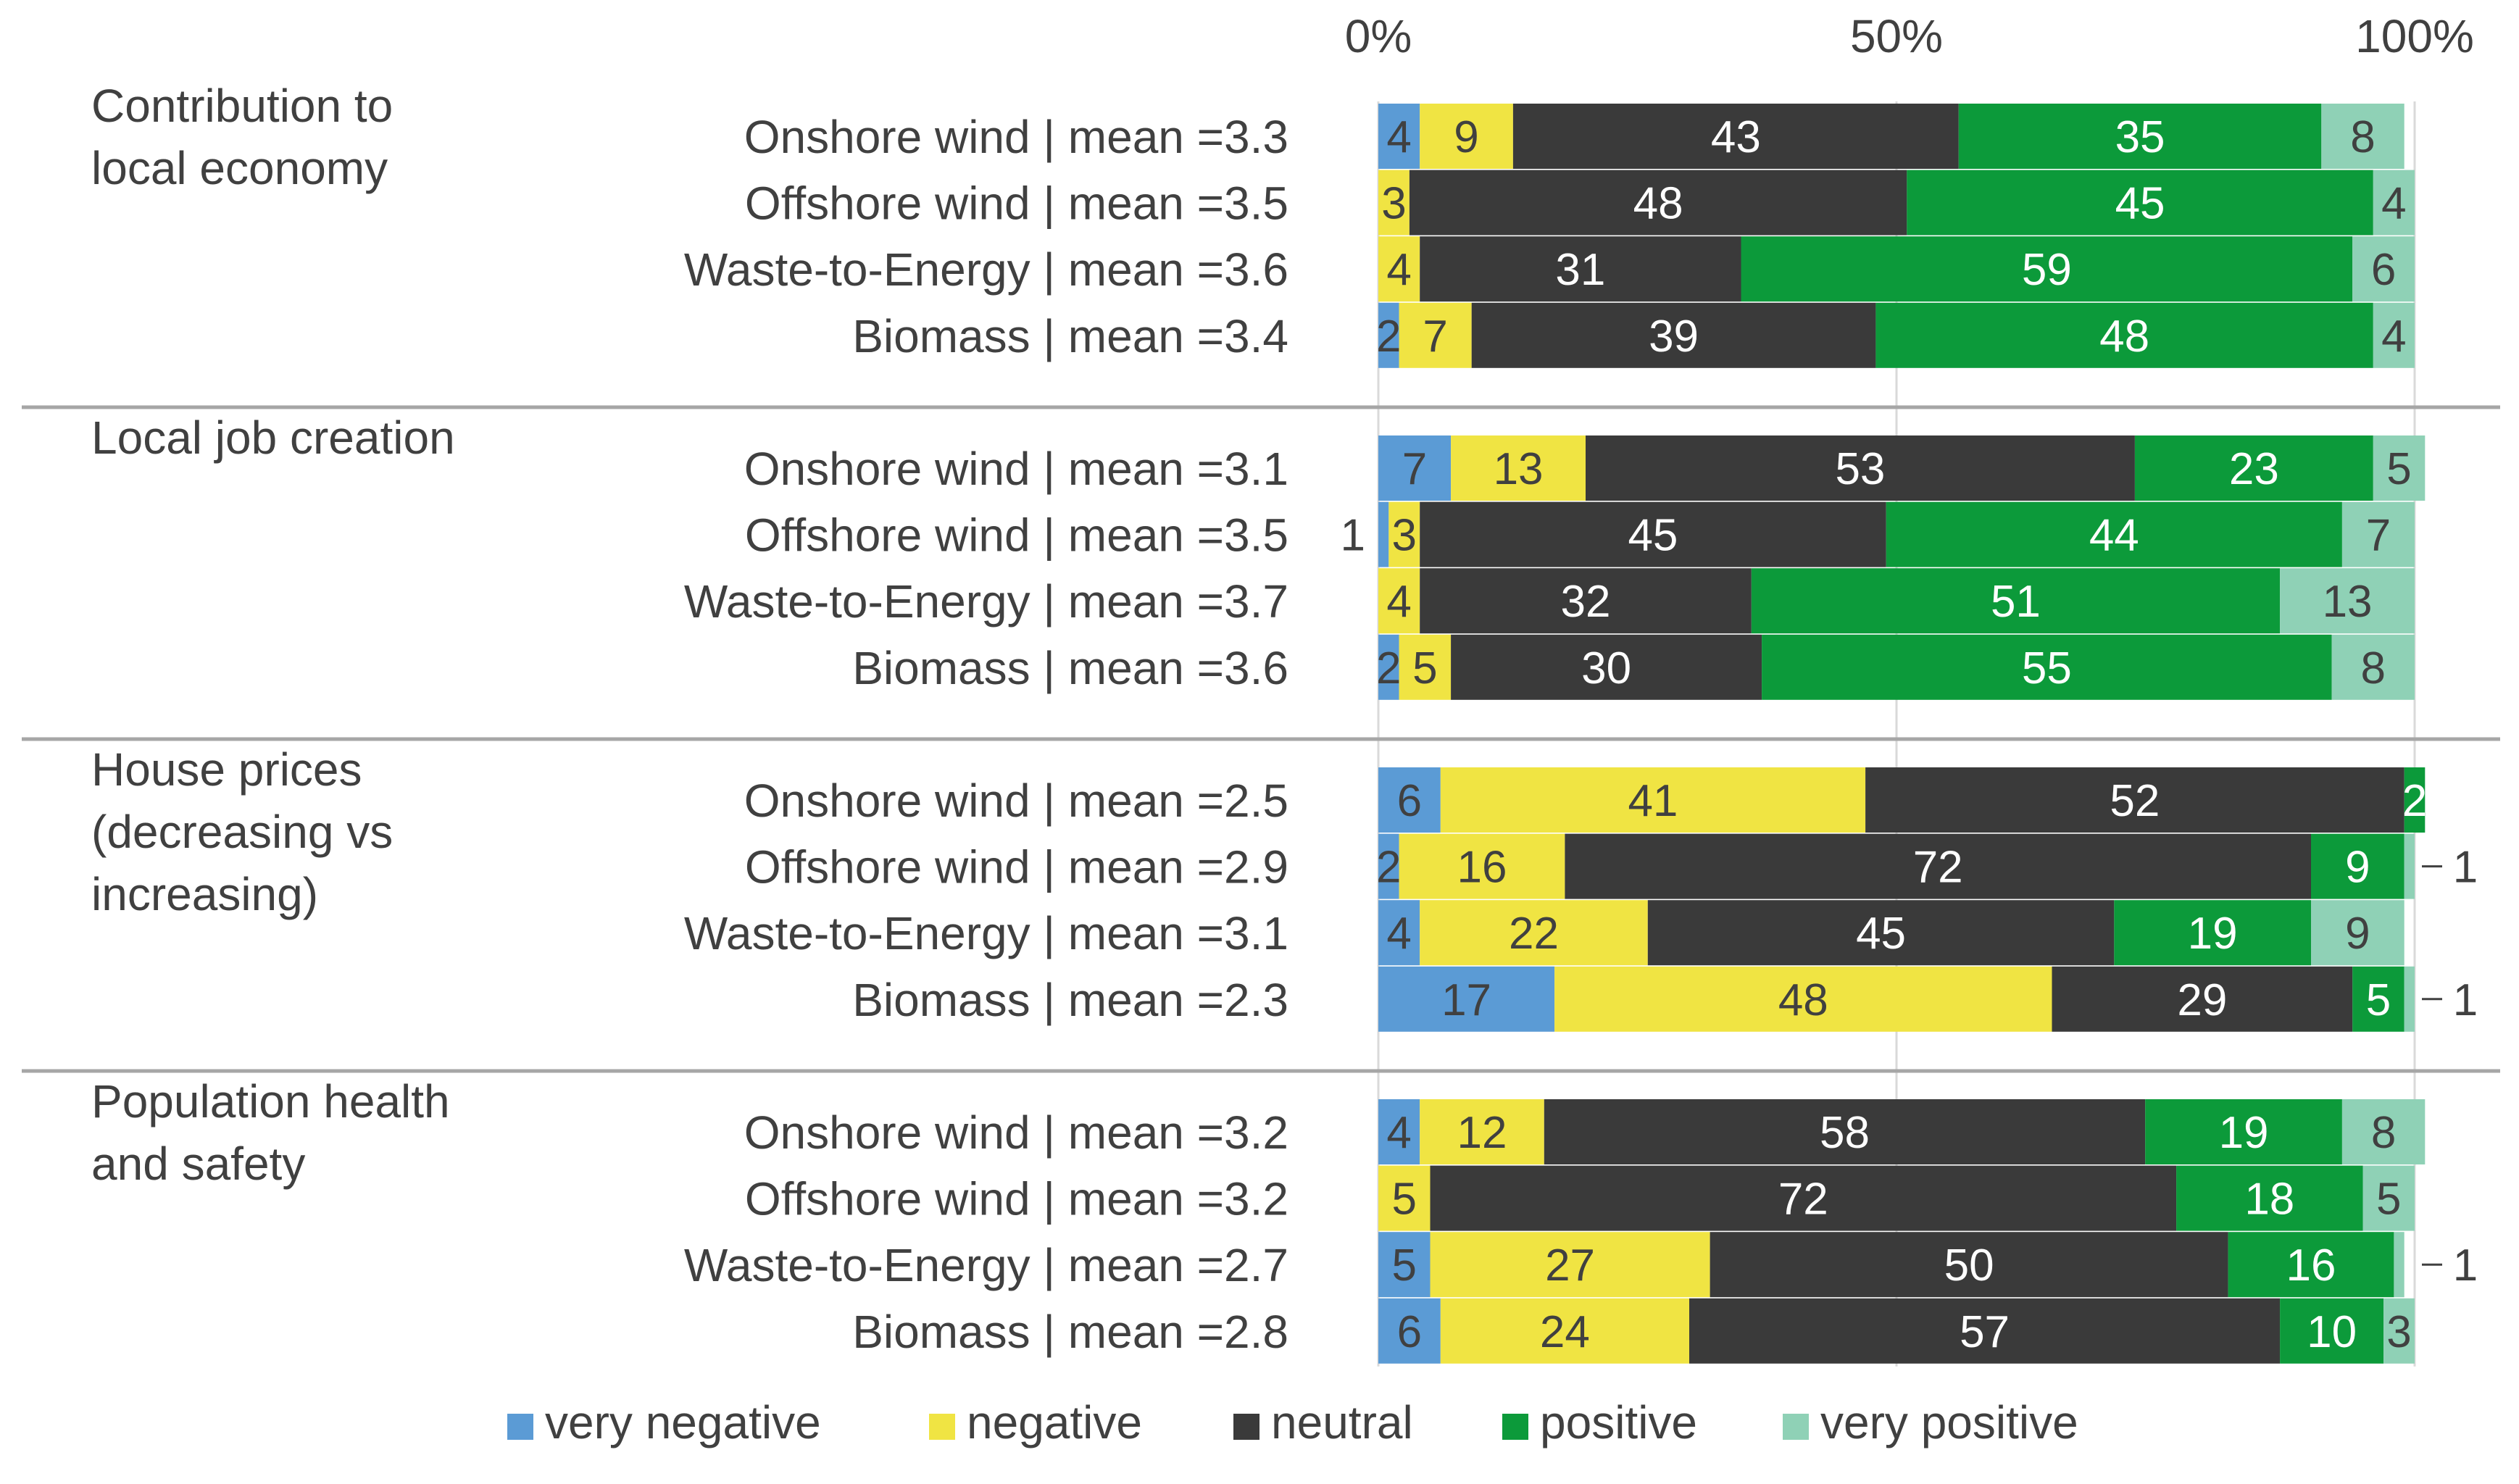 The width and height of the screenshot is (2519, 1484). I want to click on data-label: 35, so click(2140, 137).